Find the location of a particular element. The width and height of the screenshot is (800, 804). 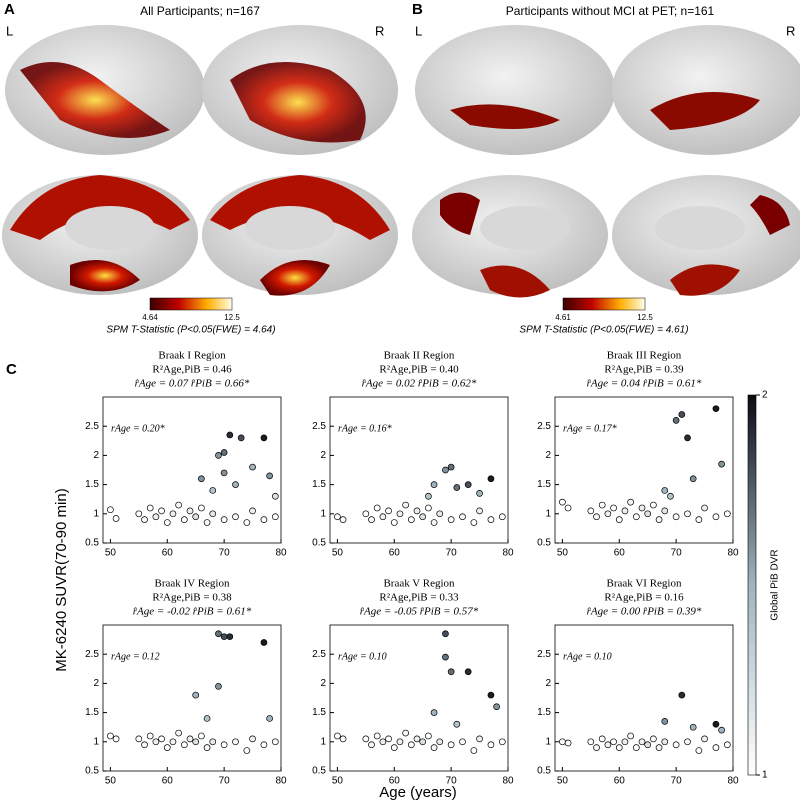

chart-title: Braak II Region is located at coordinates (419, 356).